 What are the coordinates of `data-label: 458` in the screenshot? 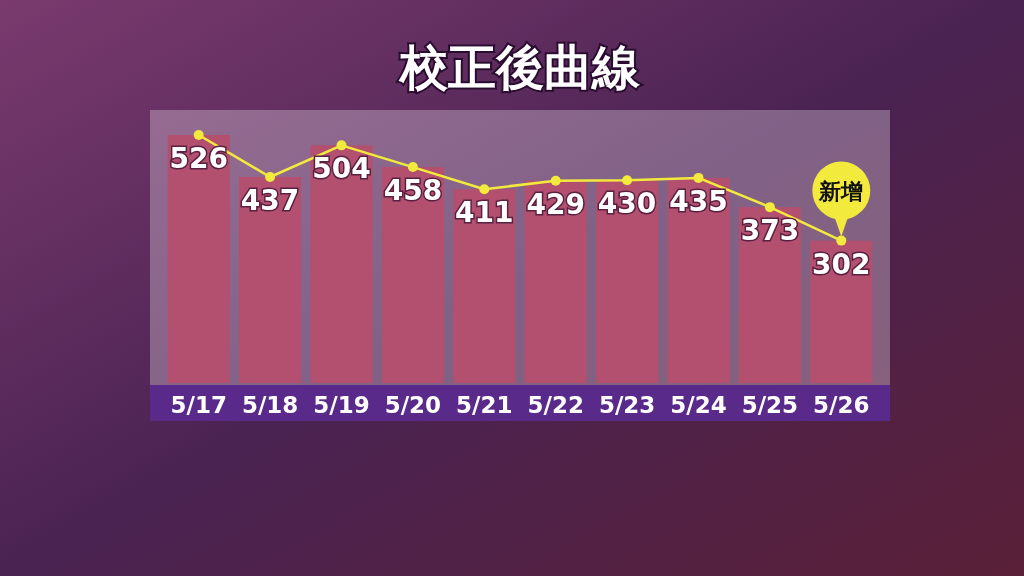 It's located at (413, 191).